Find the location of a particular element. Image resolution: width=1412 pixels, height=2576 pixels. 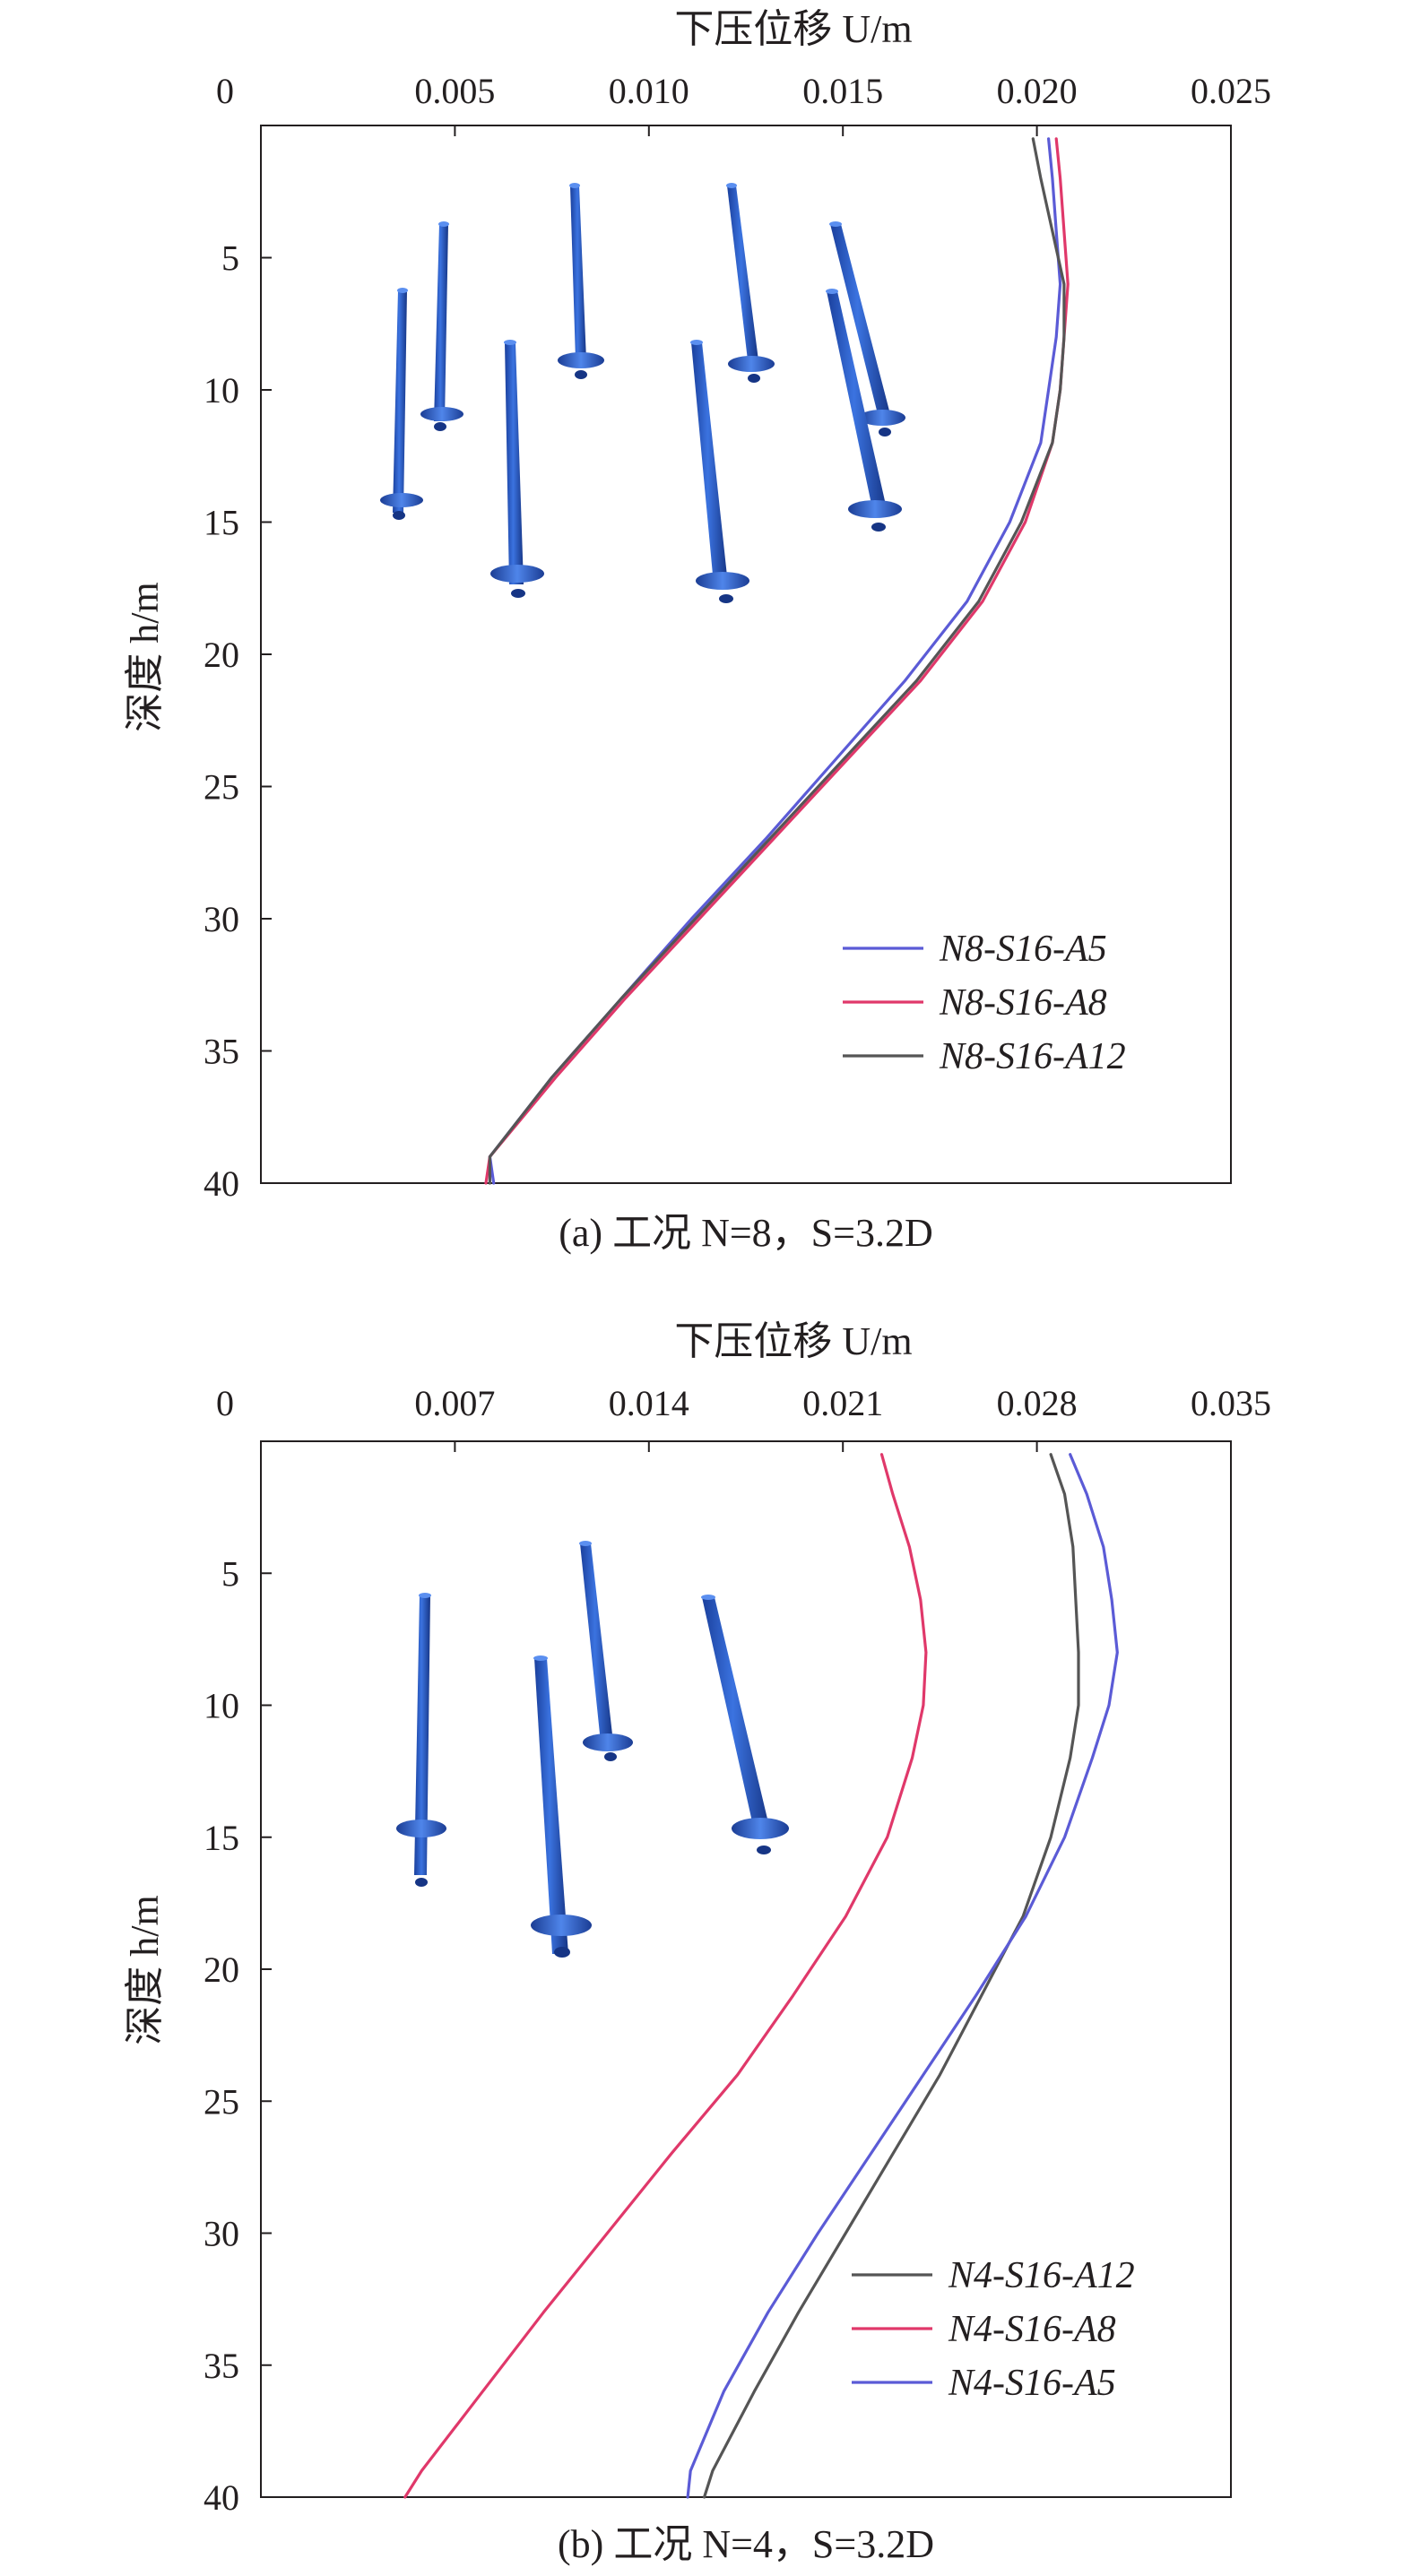

x-tick-label: 0.007 is located at coordinates (454, 1403).